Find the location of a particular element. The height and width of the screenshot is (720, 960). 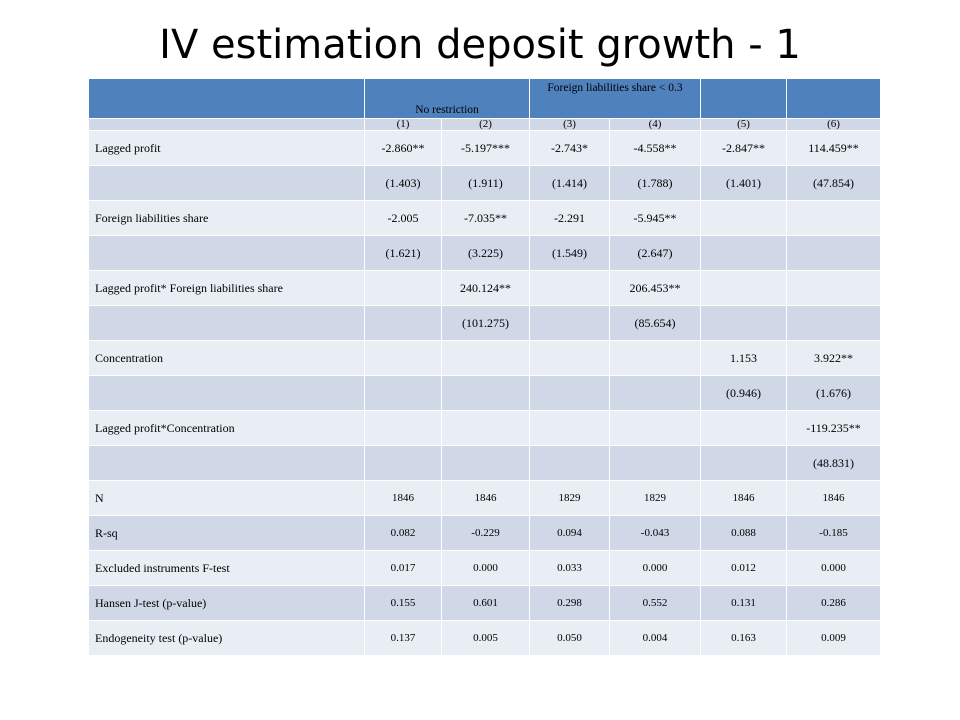

table-cell: 0.005 is located at coordinates (485, 638).